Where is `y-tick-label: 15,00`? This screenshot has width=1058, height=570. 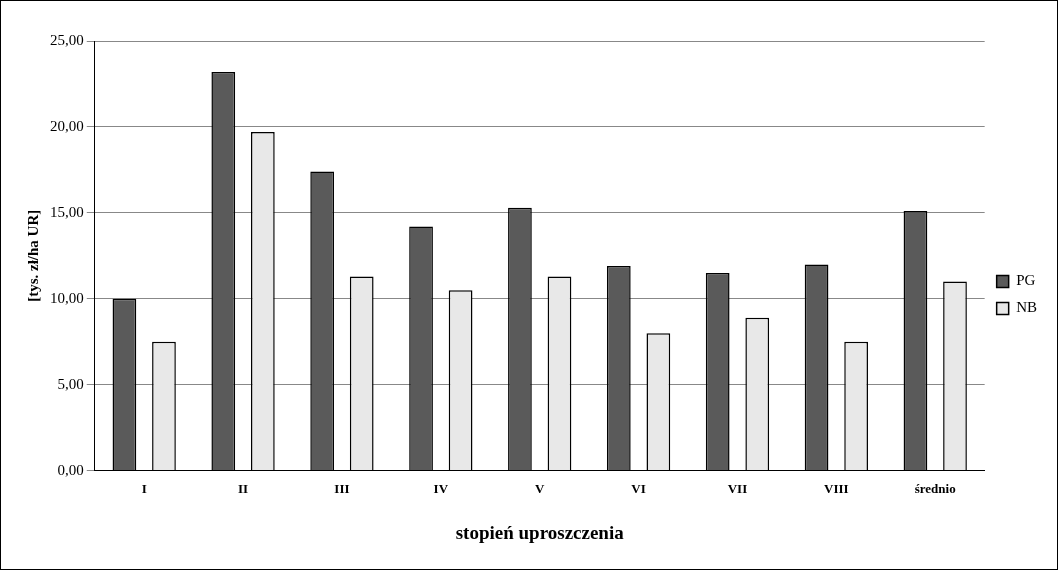
y-tick-label: 15,00 is located at coordinates (67, 211).